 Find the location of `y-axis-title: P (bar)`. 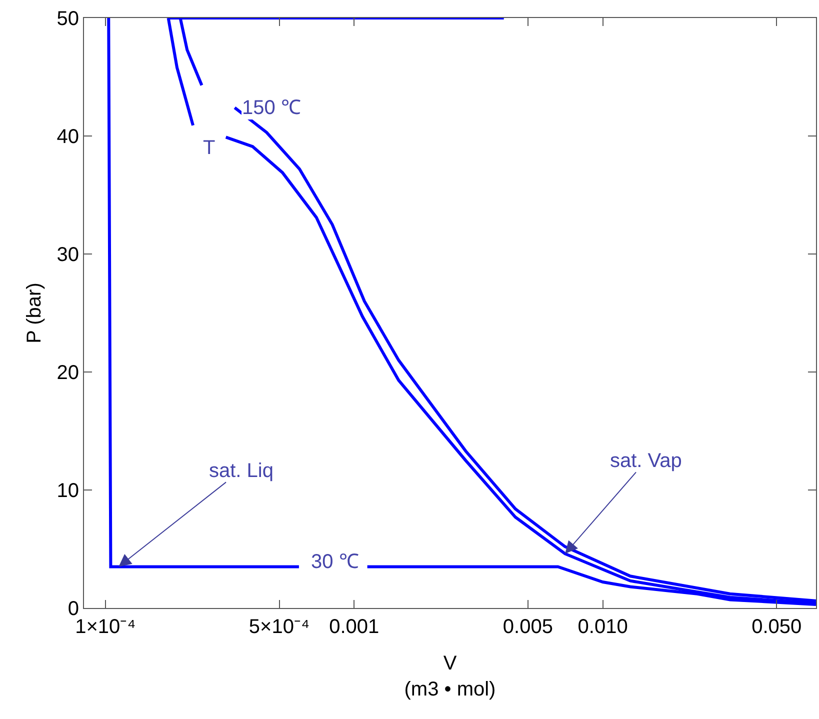

y-axis-title: P (bar) is located at coordinates (34, 313).